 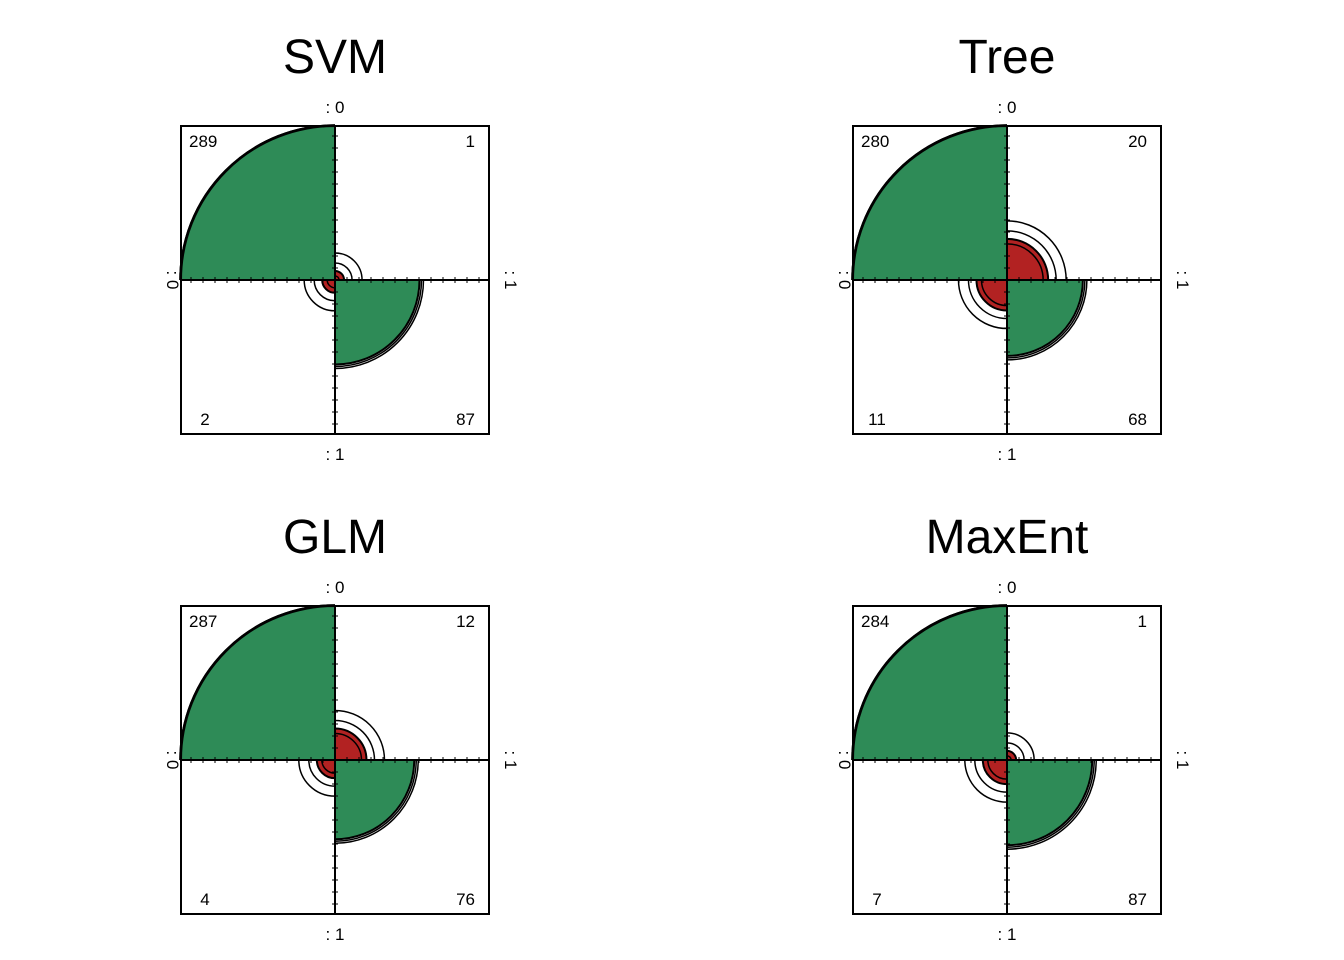 What do you see at coordinates (335, 537) in the screenshot?
I see `panel-title: GLM` at bounding box center [335, 537].